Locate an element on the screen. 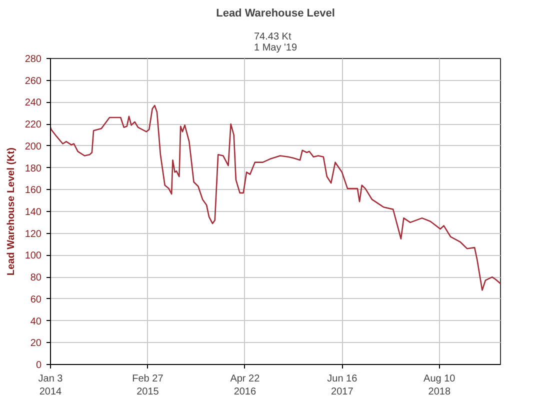 The width and height of the screenshot is (534, 404). y-tick-label: 260 is located at coordinates (33, 81).